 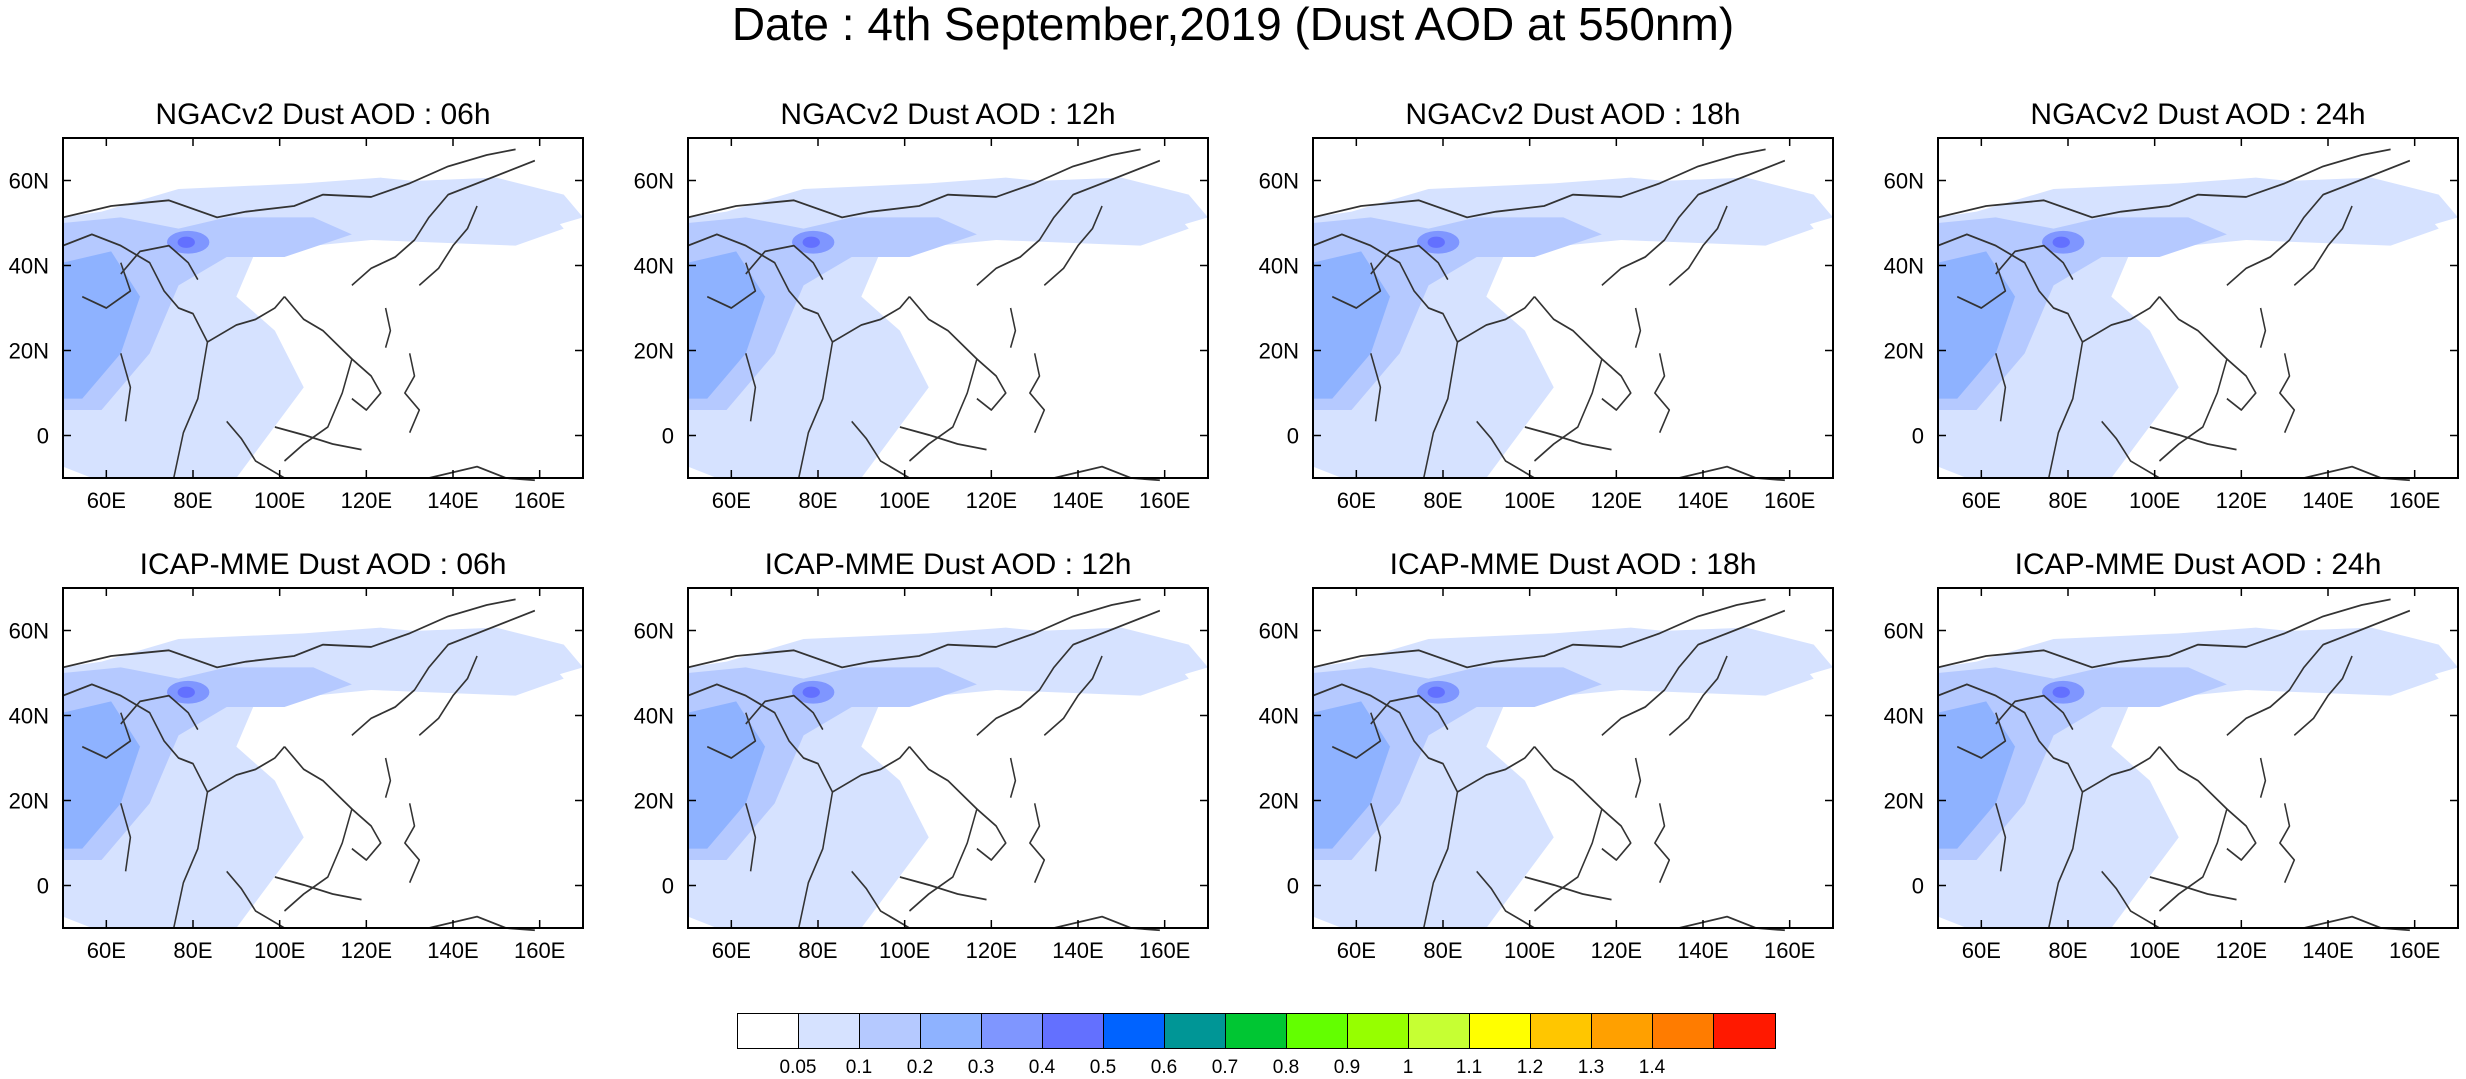 I want to click on panel-title: ICAP-MME Dust AOD : 06h, so click(x=323, y=564).